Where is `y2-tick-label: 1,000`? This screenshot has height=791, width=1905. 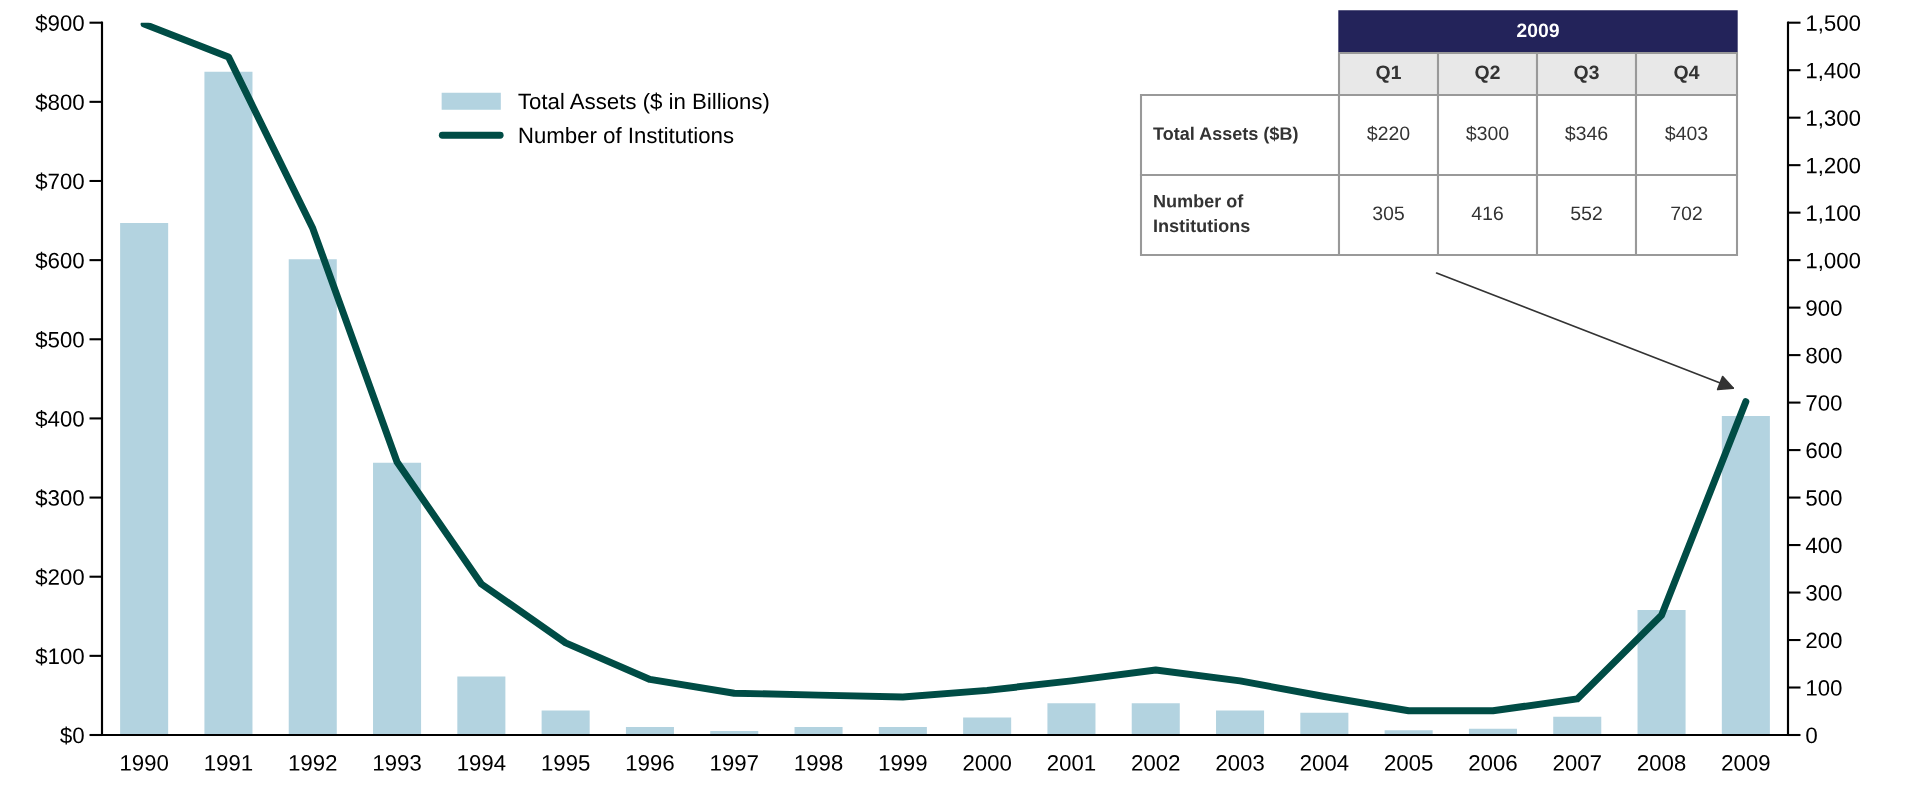 y2-tick-label: 1,000 is located at coordinates (1834, 262).